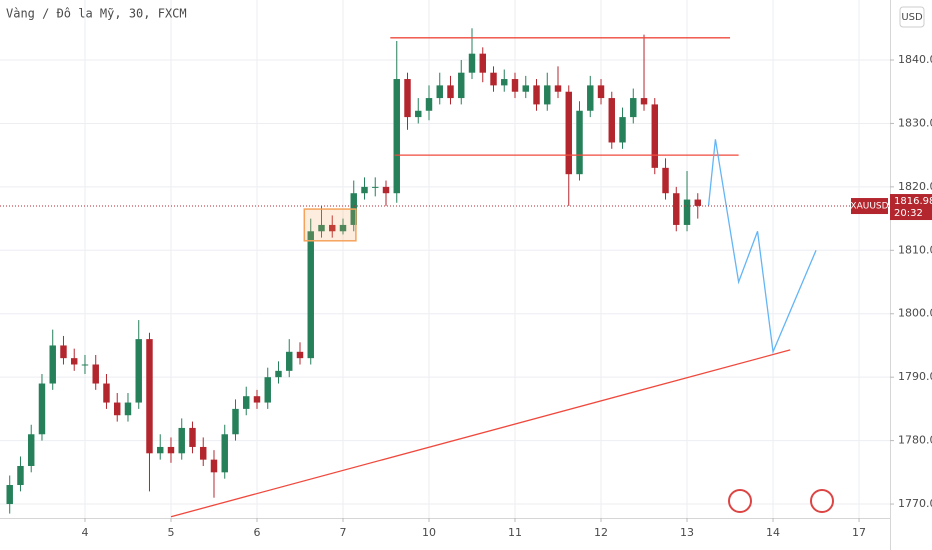 Image resolution: width=932 pixels, height=550 pixels. I want to click on x-tick-label: 17, so click(859, 532).